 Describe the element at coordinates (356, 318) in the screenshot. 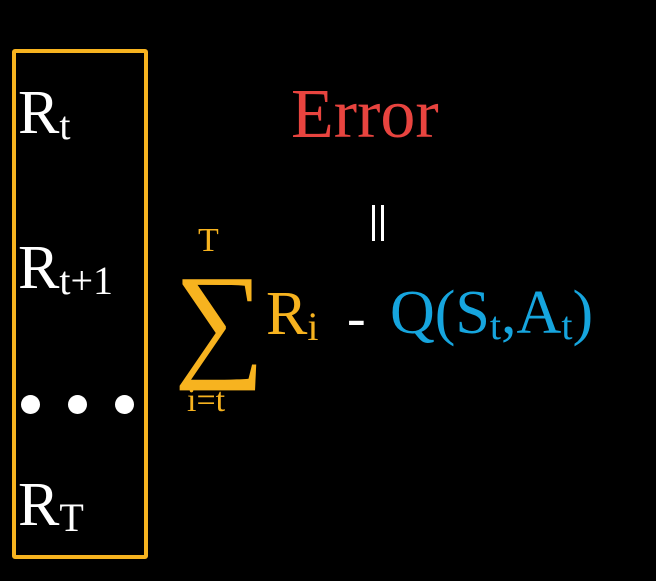

I see `minus-sign: -` at that location.